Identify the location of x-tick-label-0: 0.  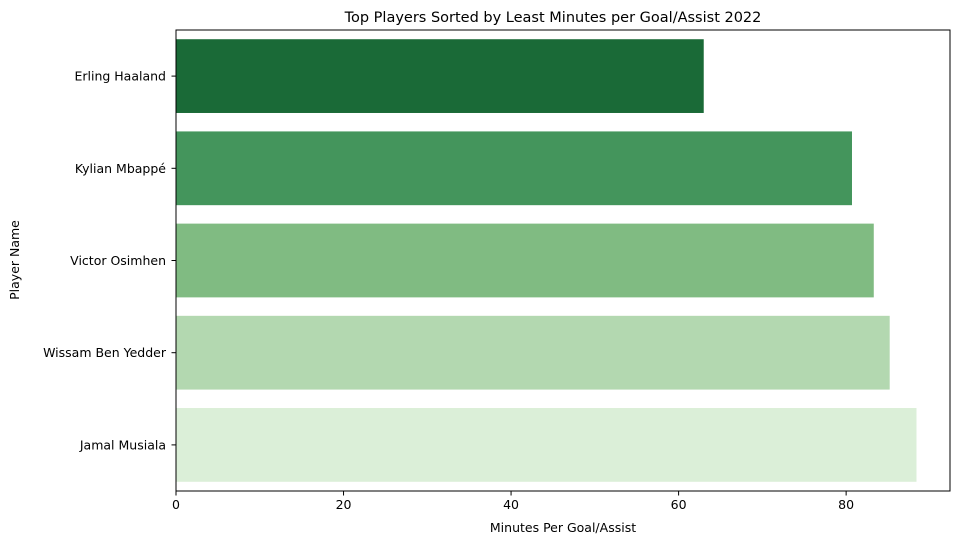
(176, 504).